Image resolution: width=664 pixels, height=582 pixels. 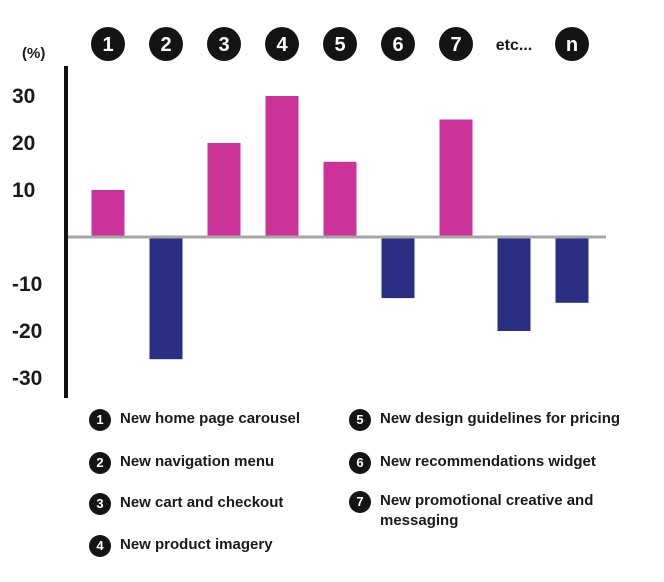 I want to click on y-tick-label: -10, so click(x=27, y=284).